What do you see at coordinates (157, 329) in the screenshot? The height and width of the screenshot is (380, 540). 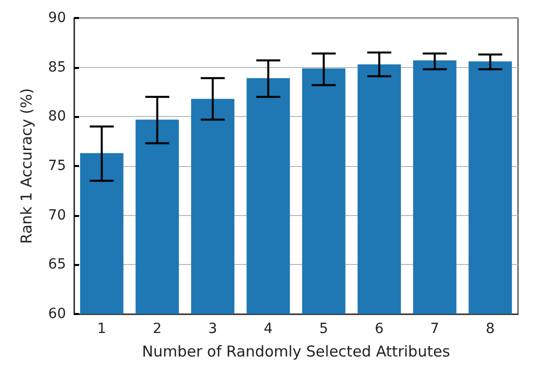 I see `x-tick-label: 2` at bounding box center [157, 329].